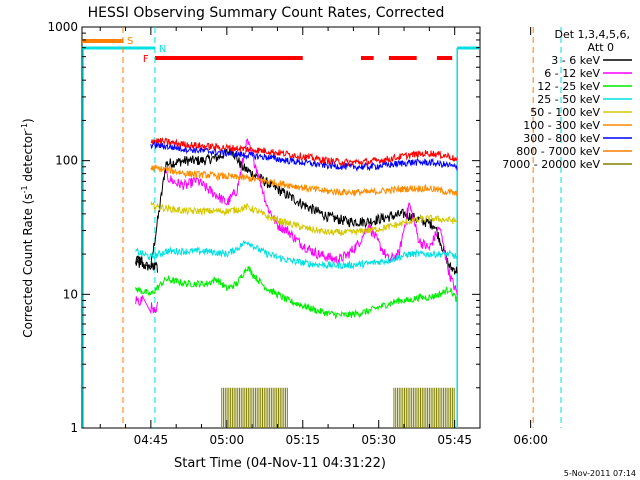 Image resolution: width=640 pixels, height=480 pixels. What do you see at coordinates (551, 164) in the screenshot?
I see `legend-entry-label: 7000 - 20000 keV` at bounding box center [551, 164].